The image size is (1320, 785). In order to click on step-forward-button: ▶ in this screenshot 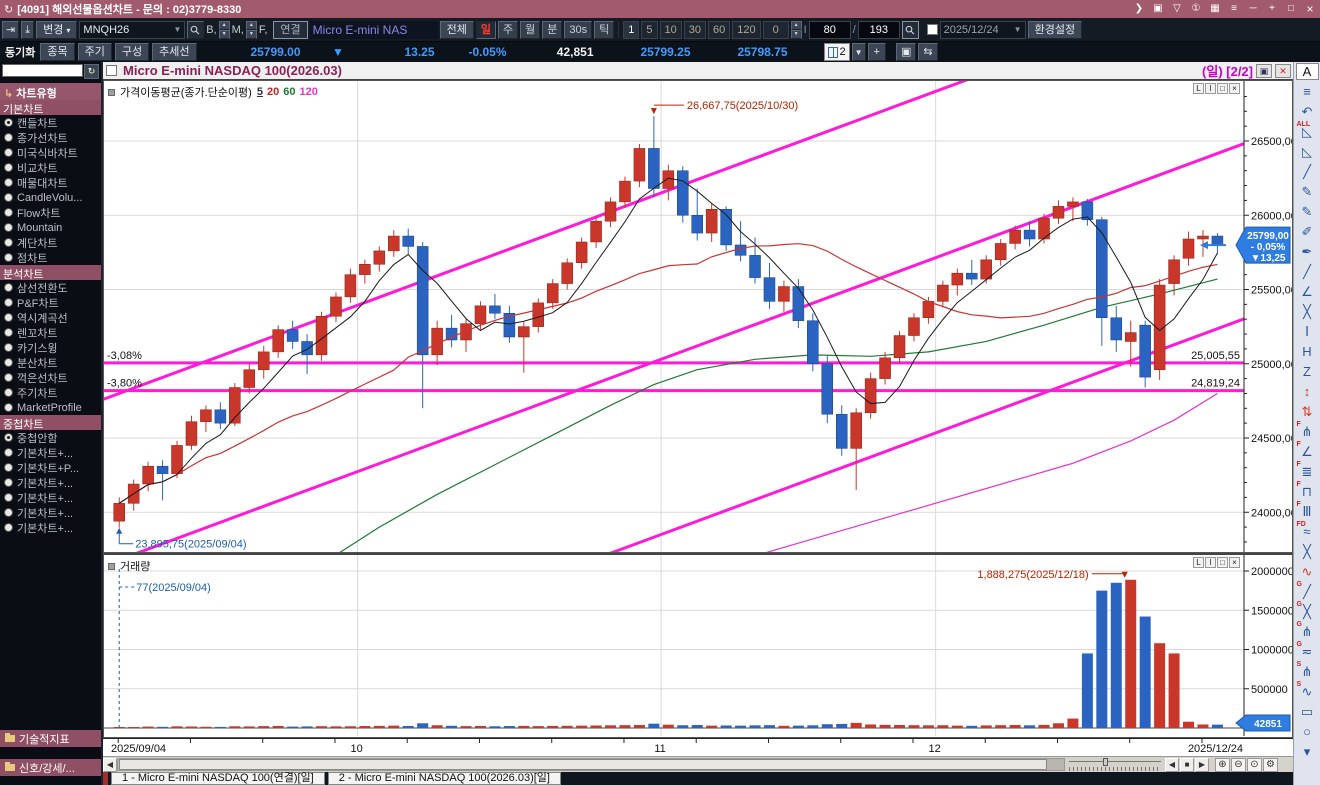, I will do `click(1202, 764)`.